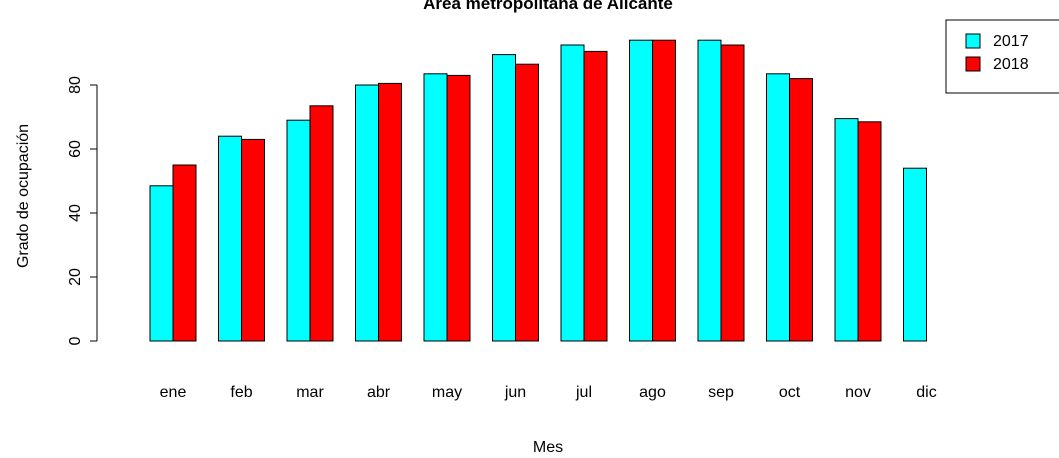 The height and width of the screenshot is (458, 1059). Describe the element at coordinates (527, 202) in the screenshot. I see `bar-2018-jun` at that location.